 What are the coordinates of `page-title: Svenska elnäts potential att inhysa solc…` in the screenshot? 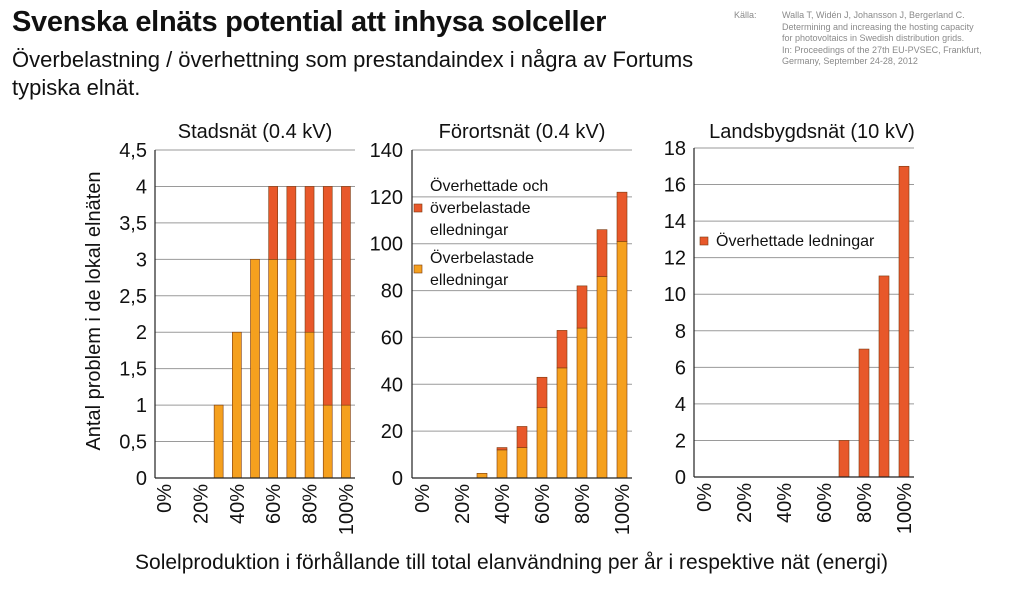 It's located at (309, 22).